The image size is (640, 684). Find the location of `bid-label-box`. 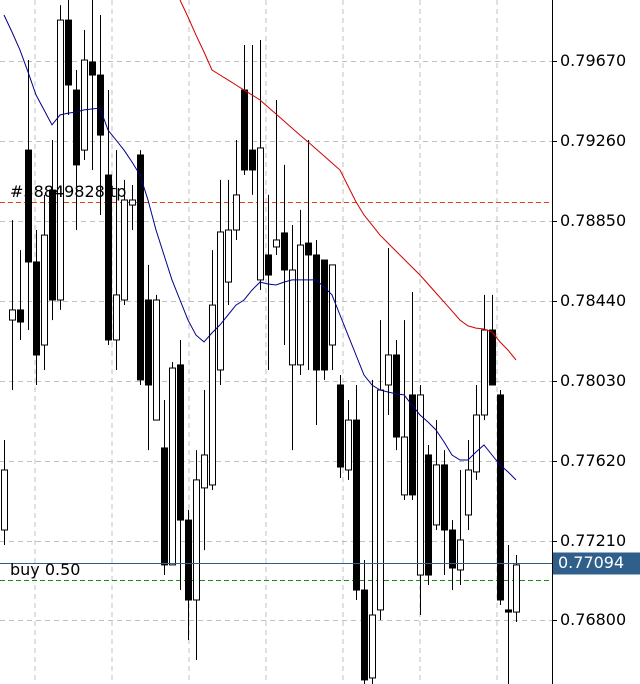

bid-label-box is located at coordinates (596, 563).